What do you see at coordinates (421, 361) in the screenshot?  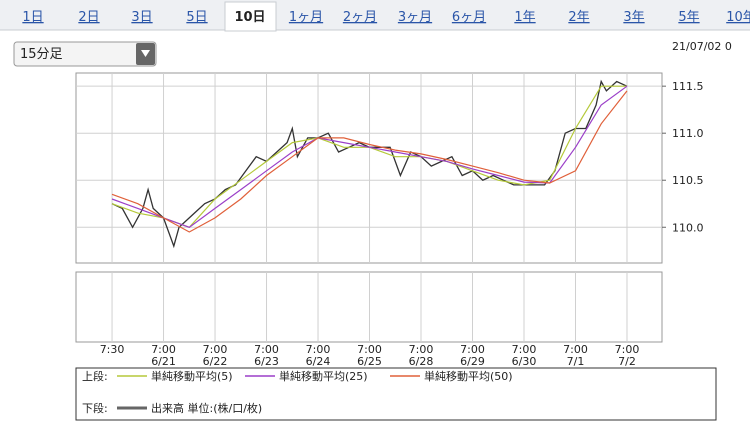 I see `x-tick-date: 6/28` at bounding box center [421, 361].